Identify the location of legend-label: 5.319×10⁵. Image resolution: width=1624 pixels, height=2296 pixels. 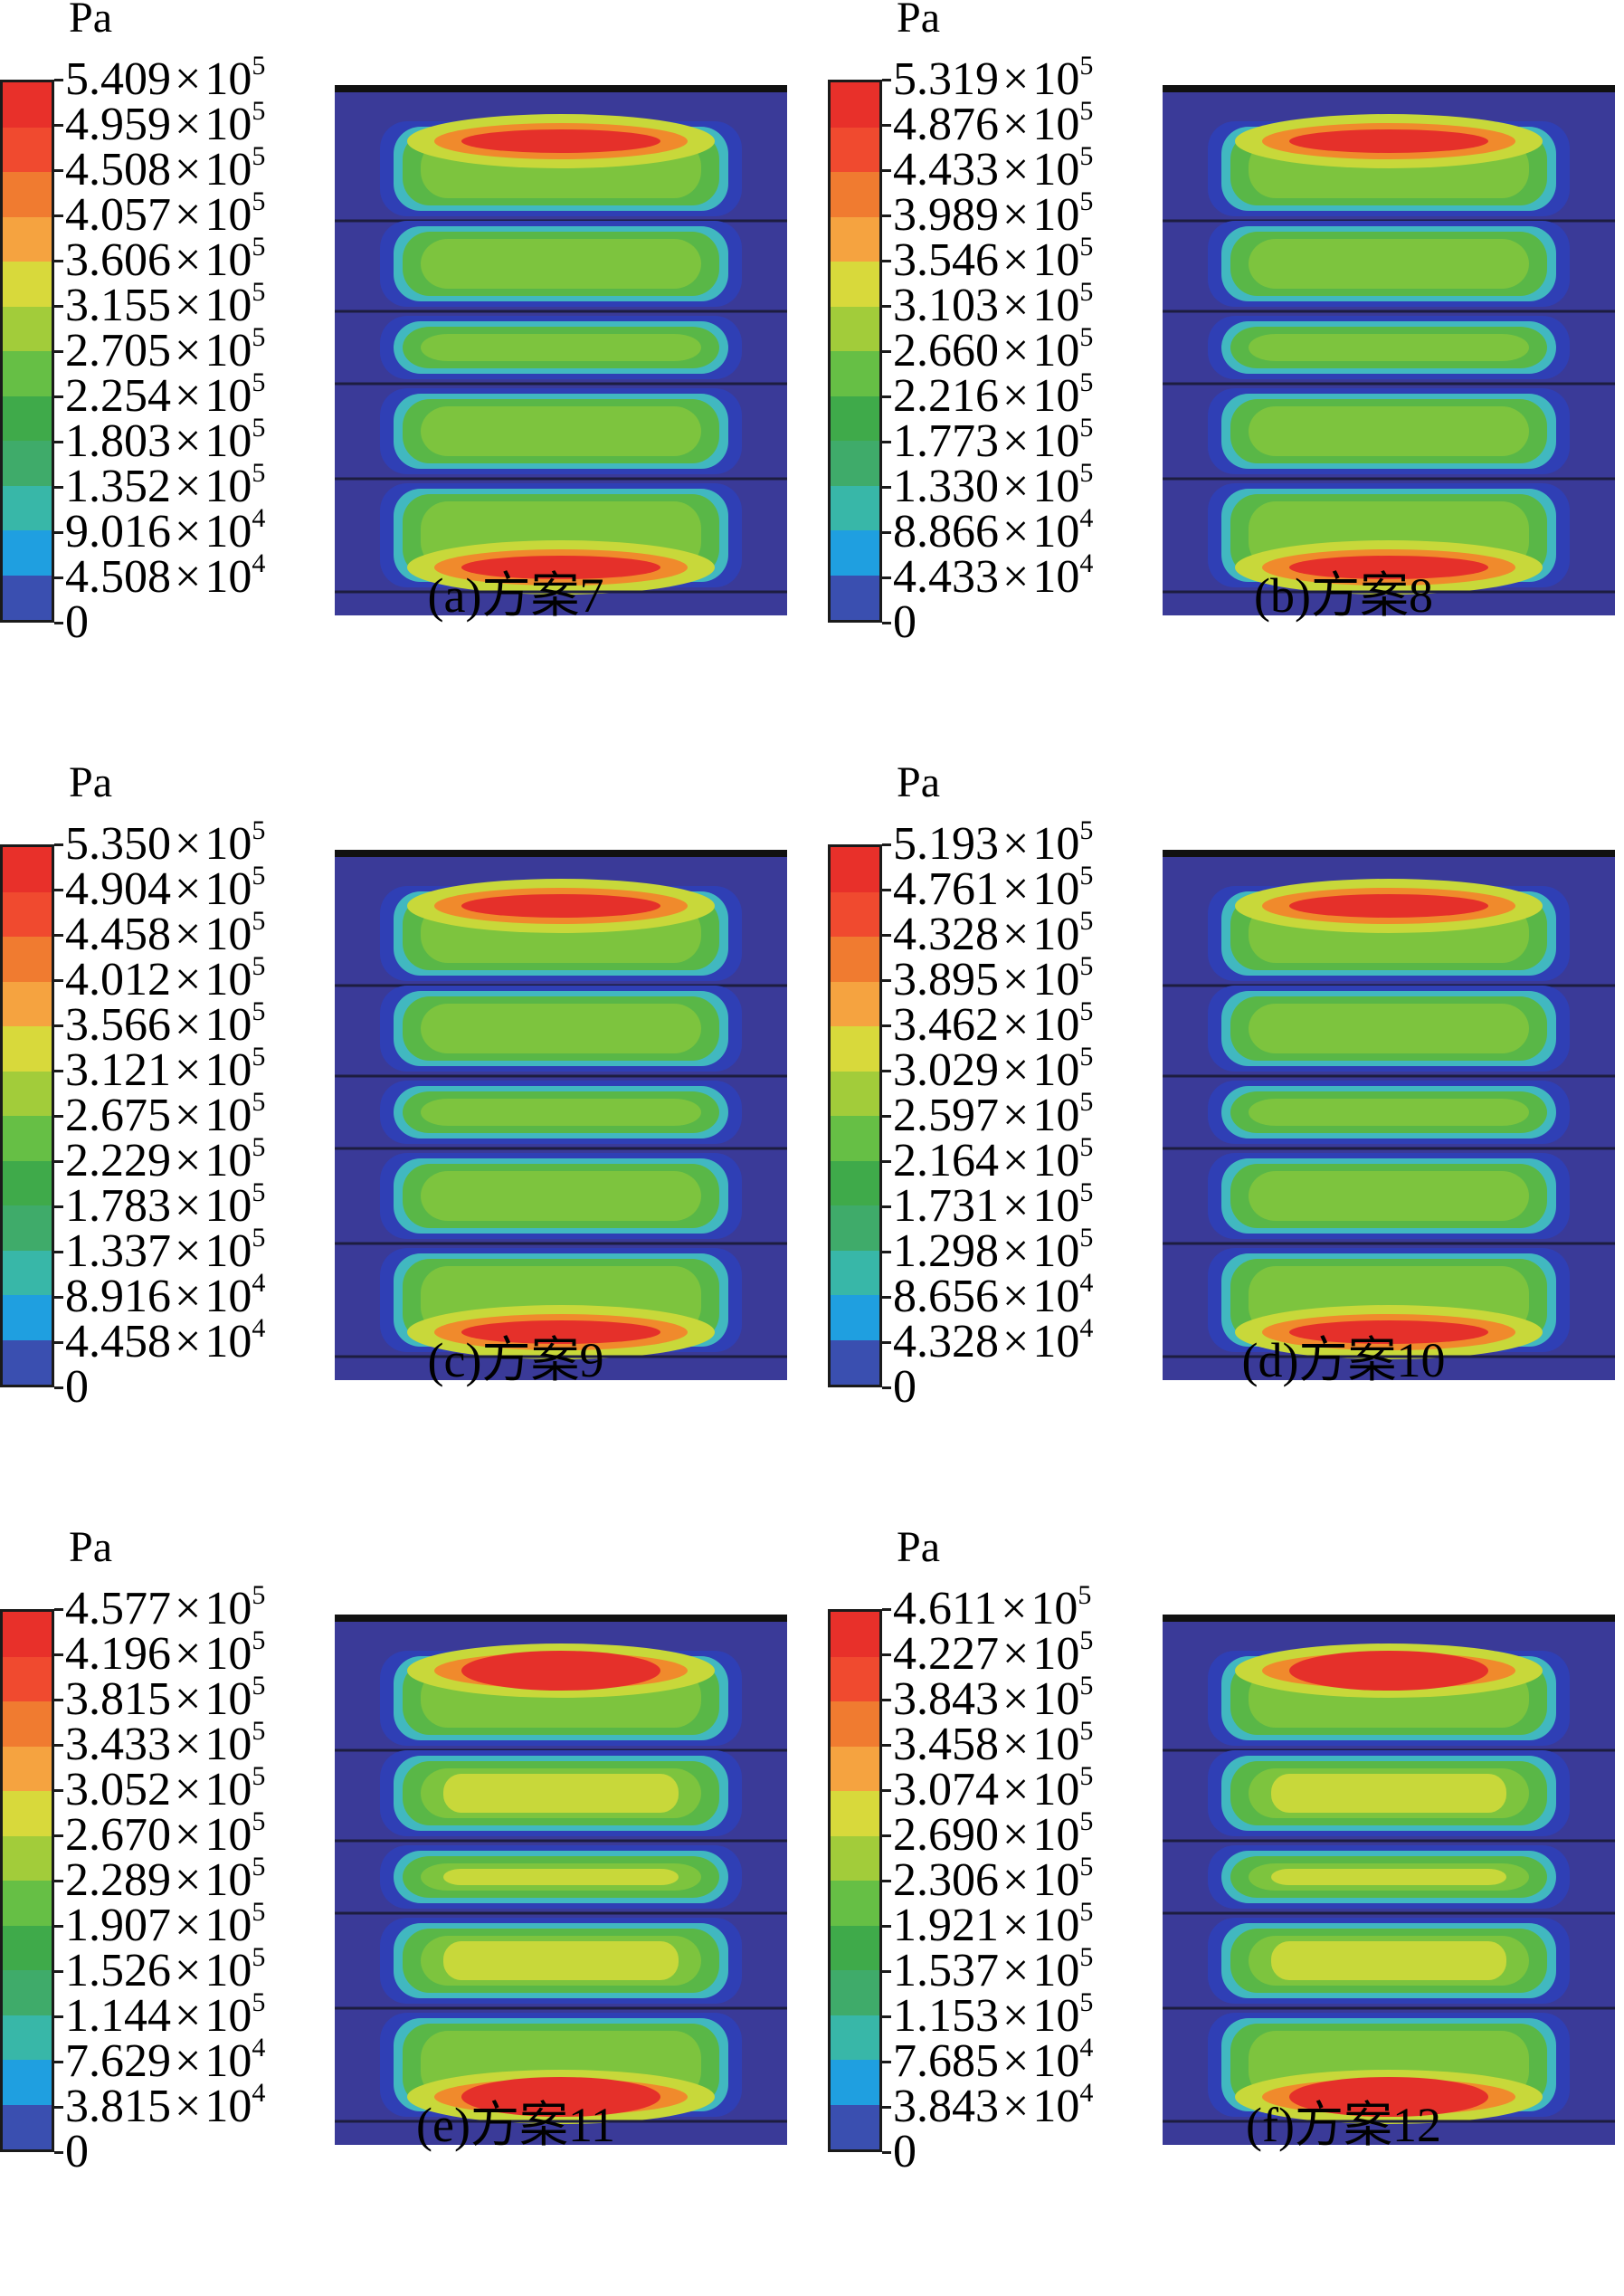
(993, 78).